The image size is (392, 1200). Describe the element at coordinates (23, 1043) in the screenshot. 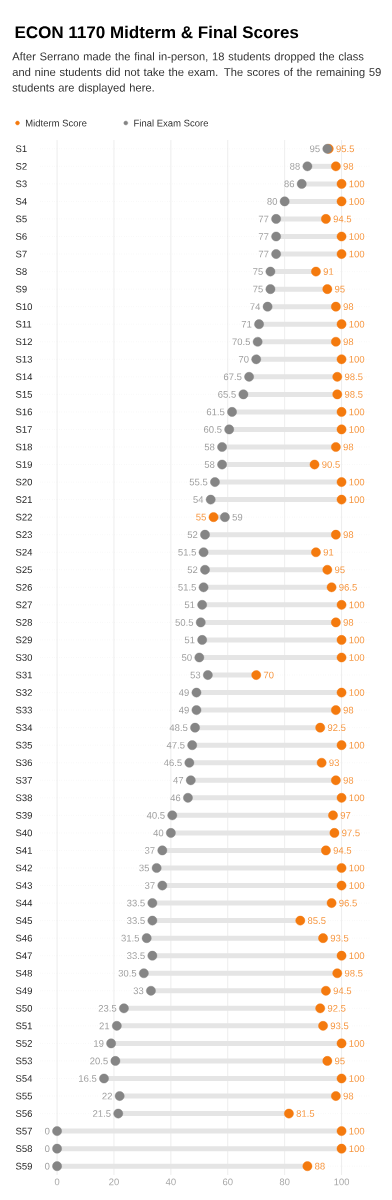

I see `y-tick-label: S52` at that location.